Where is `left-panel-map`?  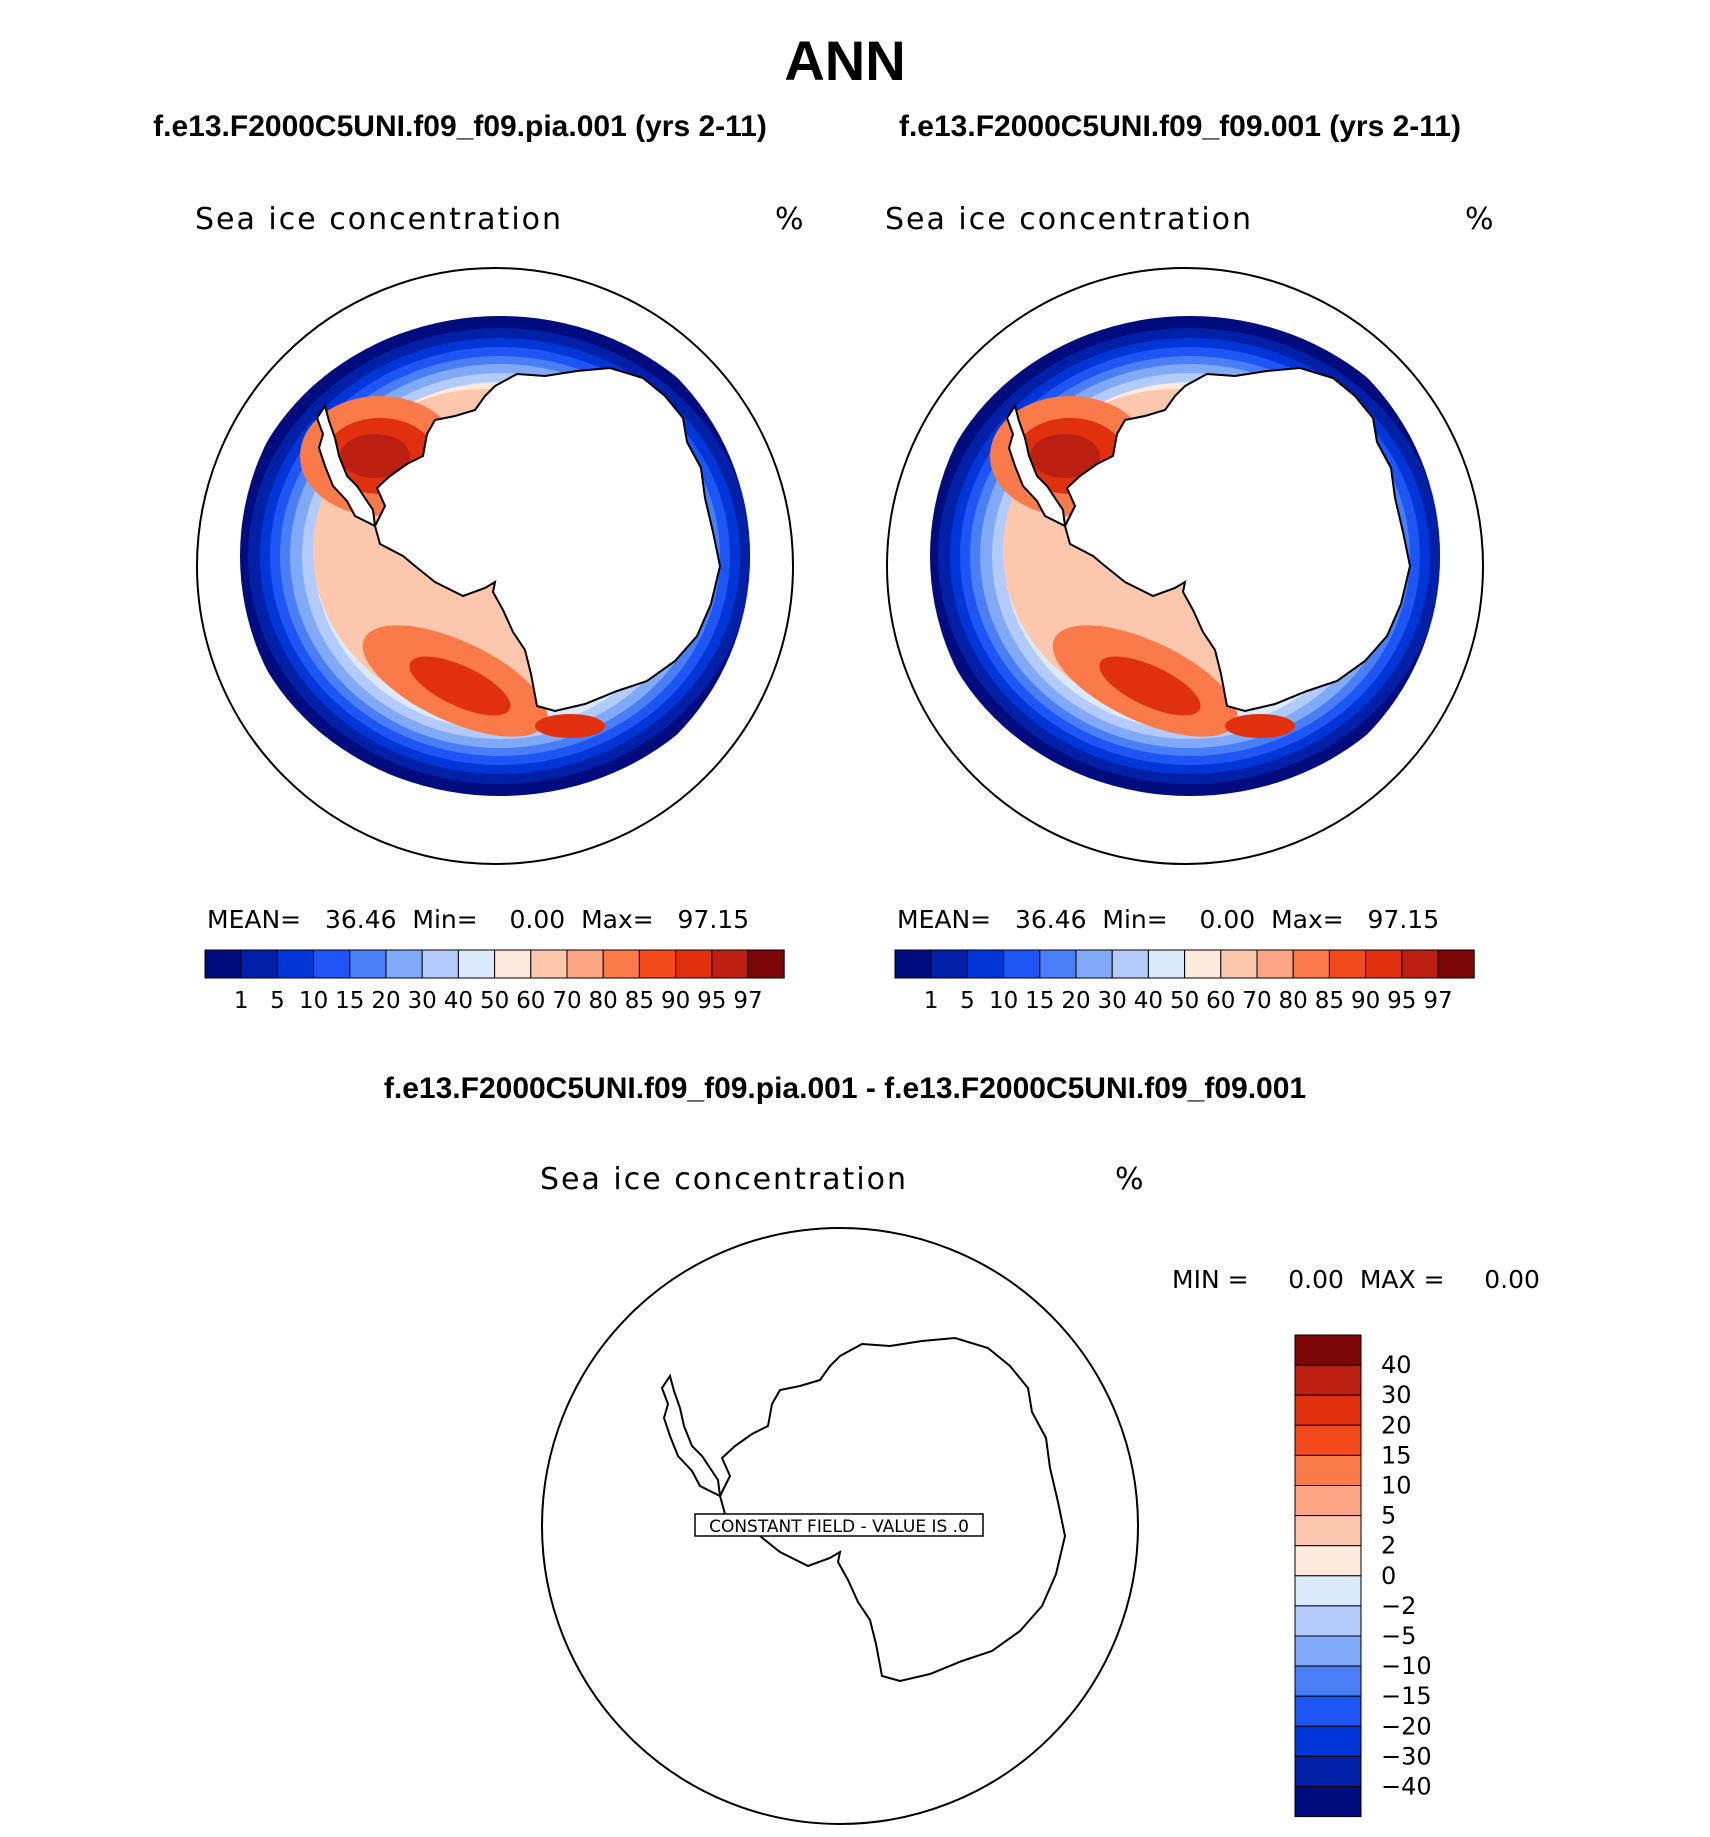 left-panel-map is located at coordinates (495, 566).